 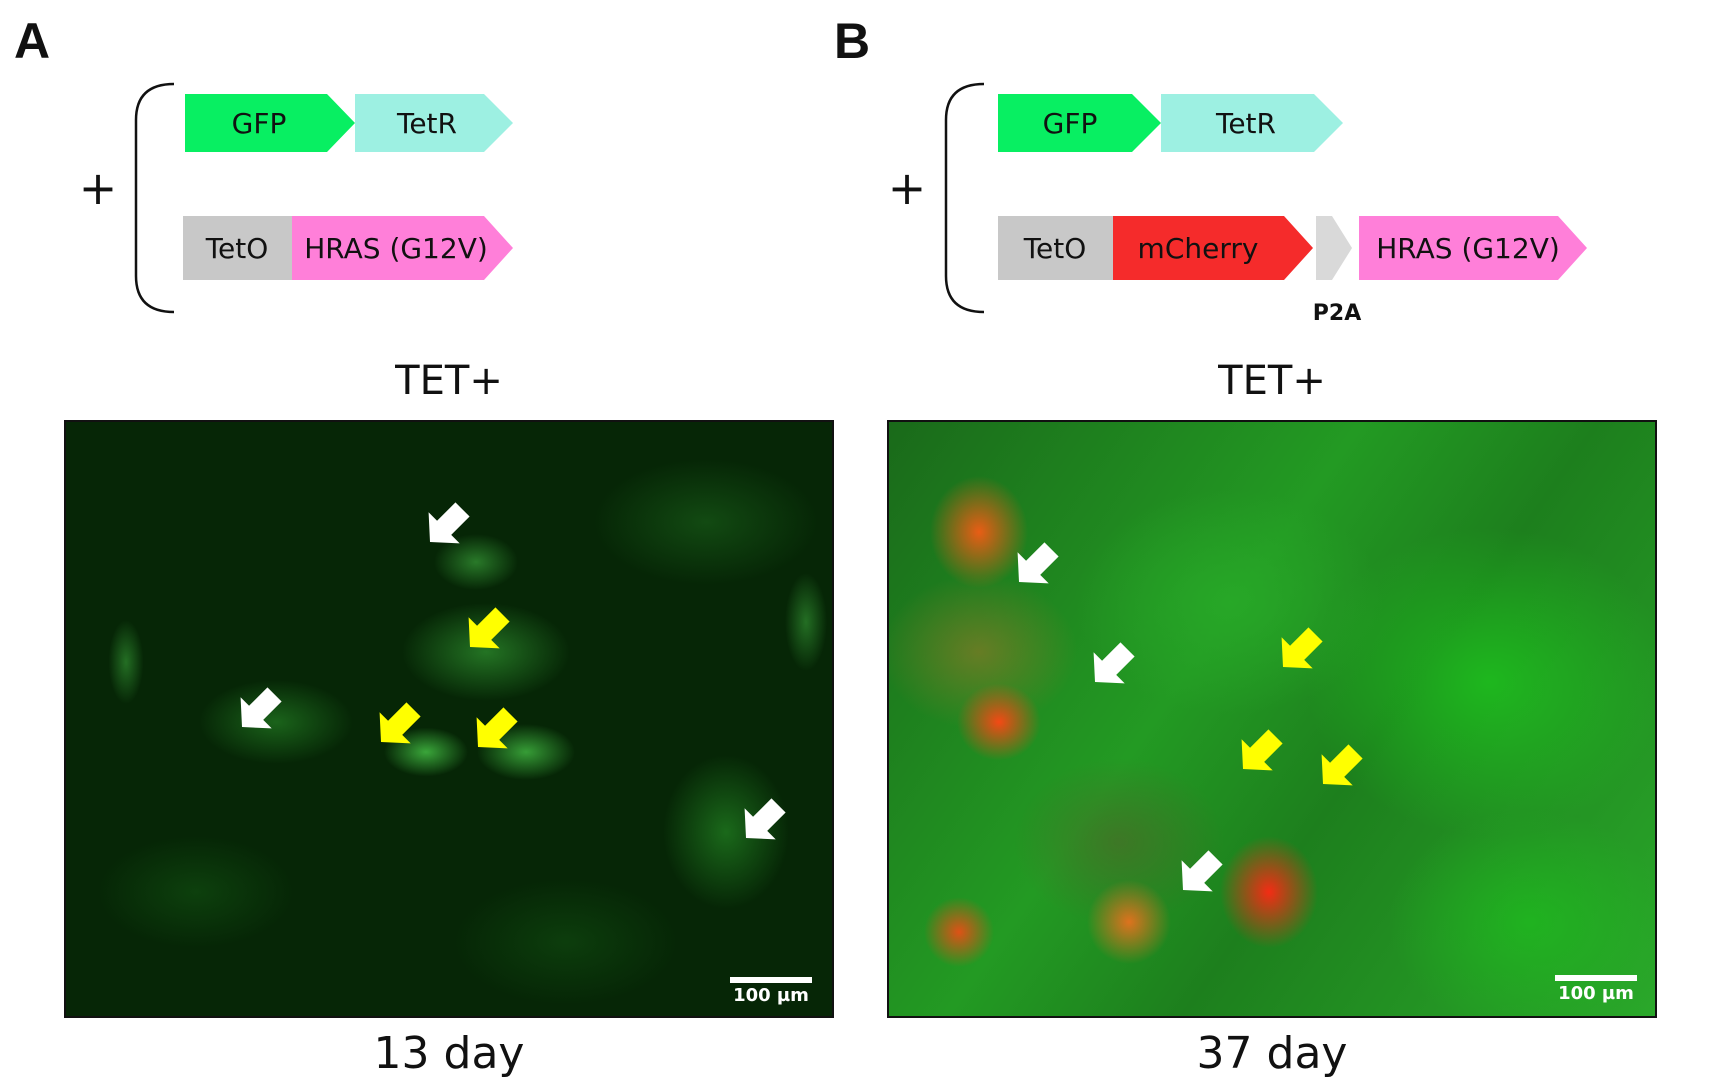 I want to click on panel-b-teto-box, so click(x=1055, y=248).